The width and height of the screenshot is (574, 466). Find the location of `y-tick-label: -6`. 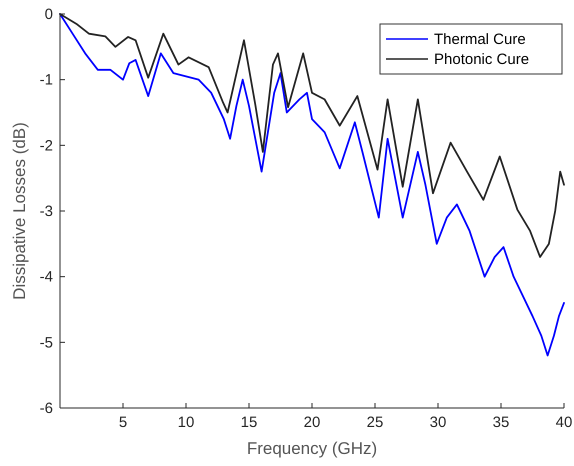

y-tick-label: -6 is located at coordinates (46, 408).